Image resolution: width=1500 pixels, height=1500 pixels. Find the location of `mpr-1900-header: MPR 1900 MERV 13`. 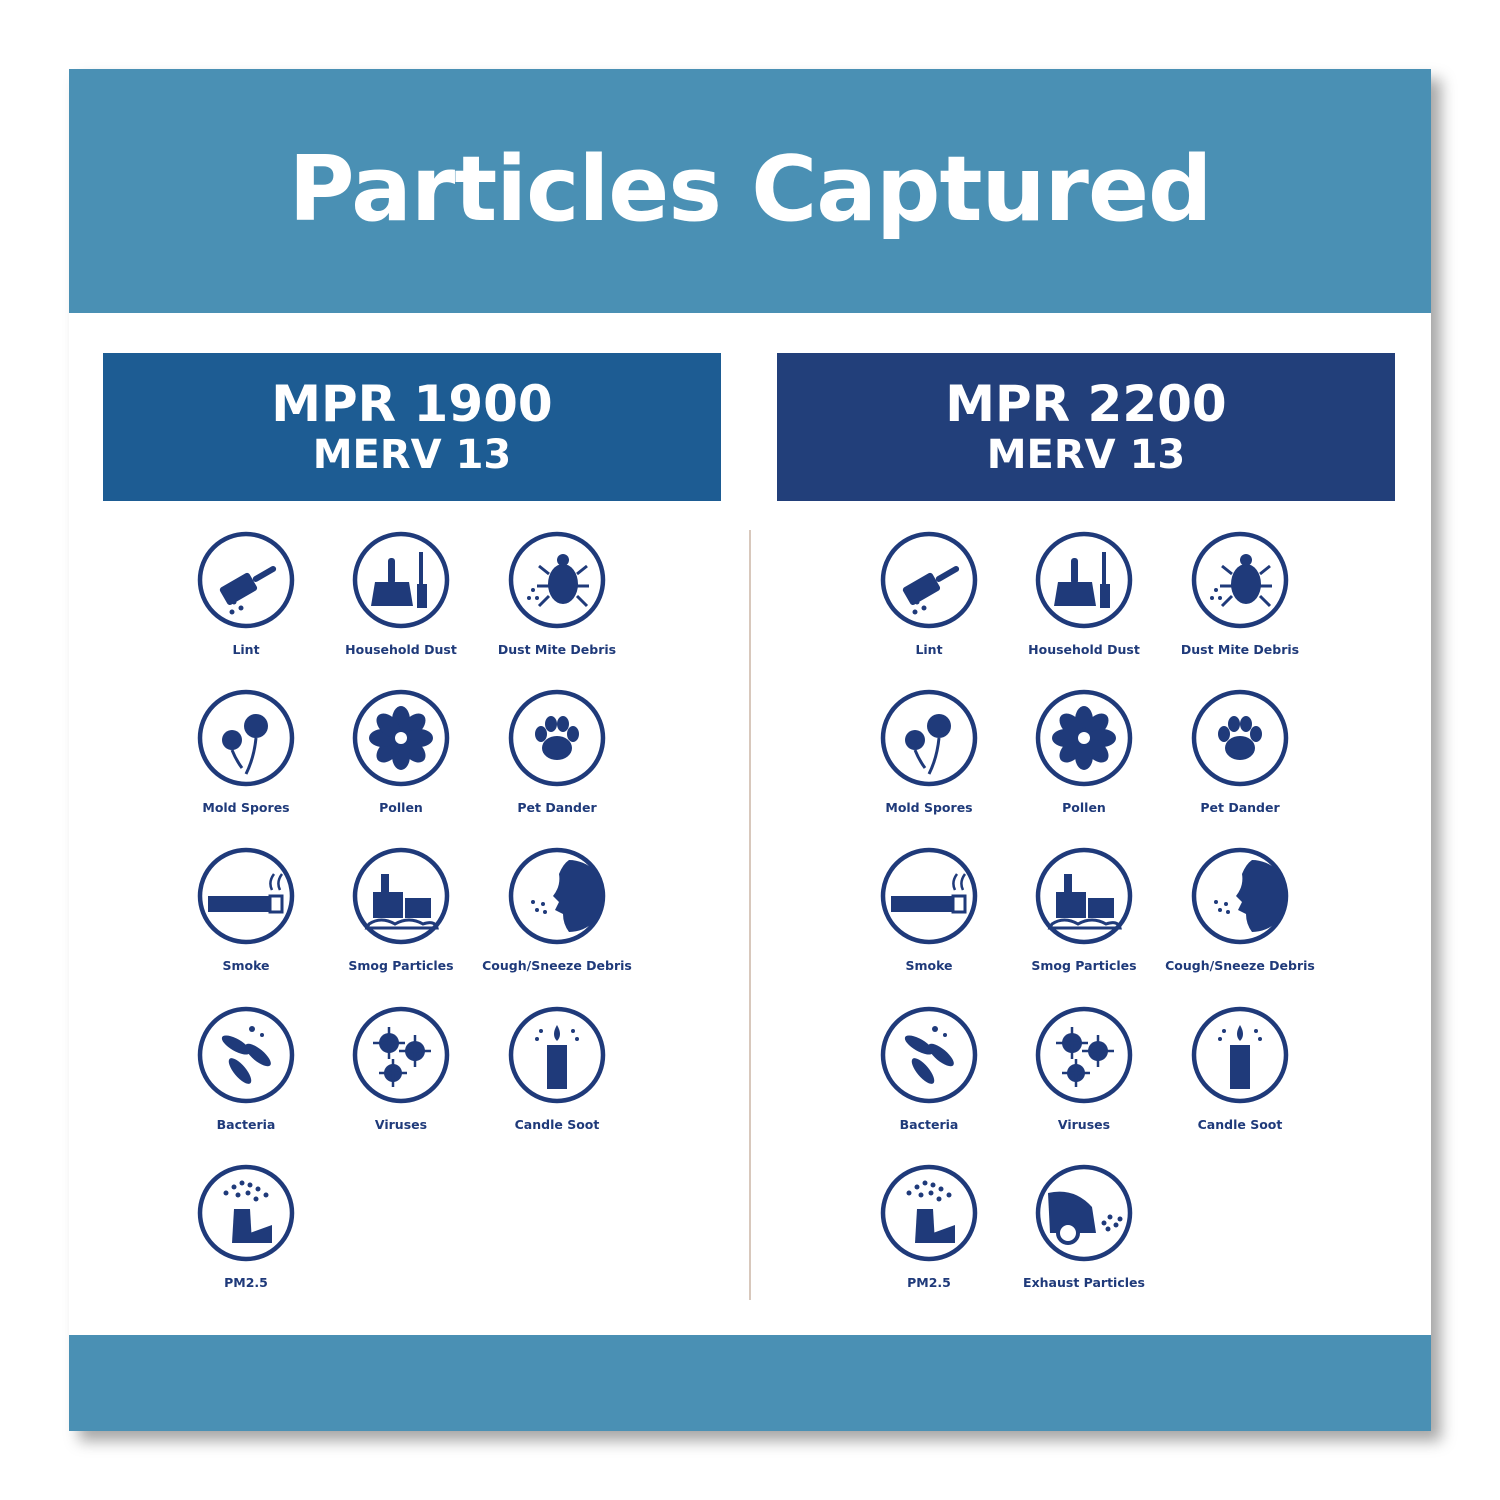

mpr-1900-header: MPR 1900 MERV 13 is located at coordinates (412, 427).